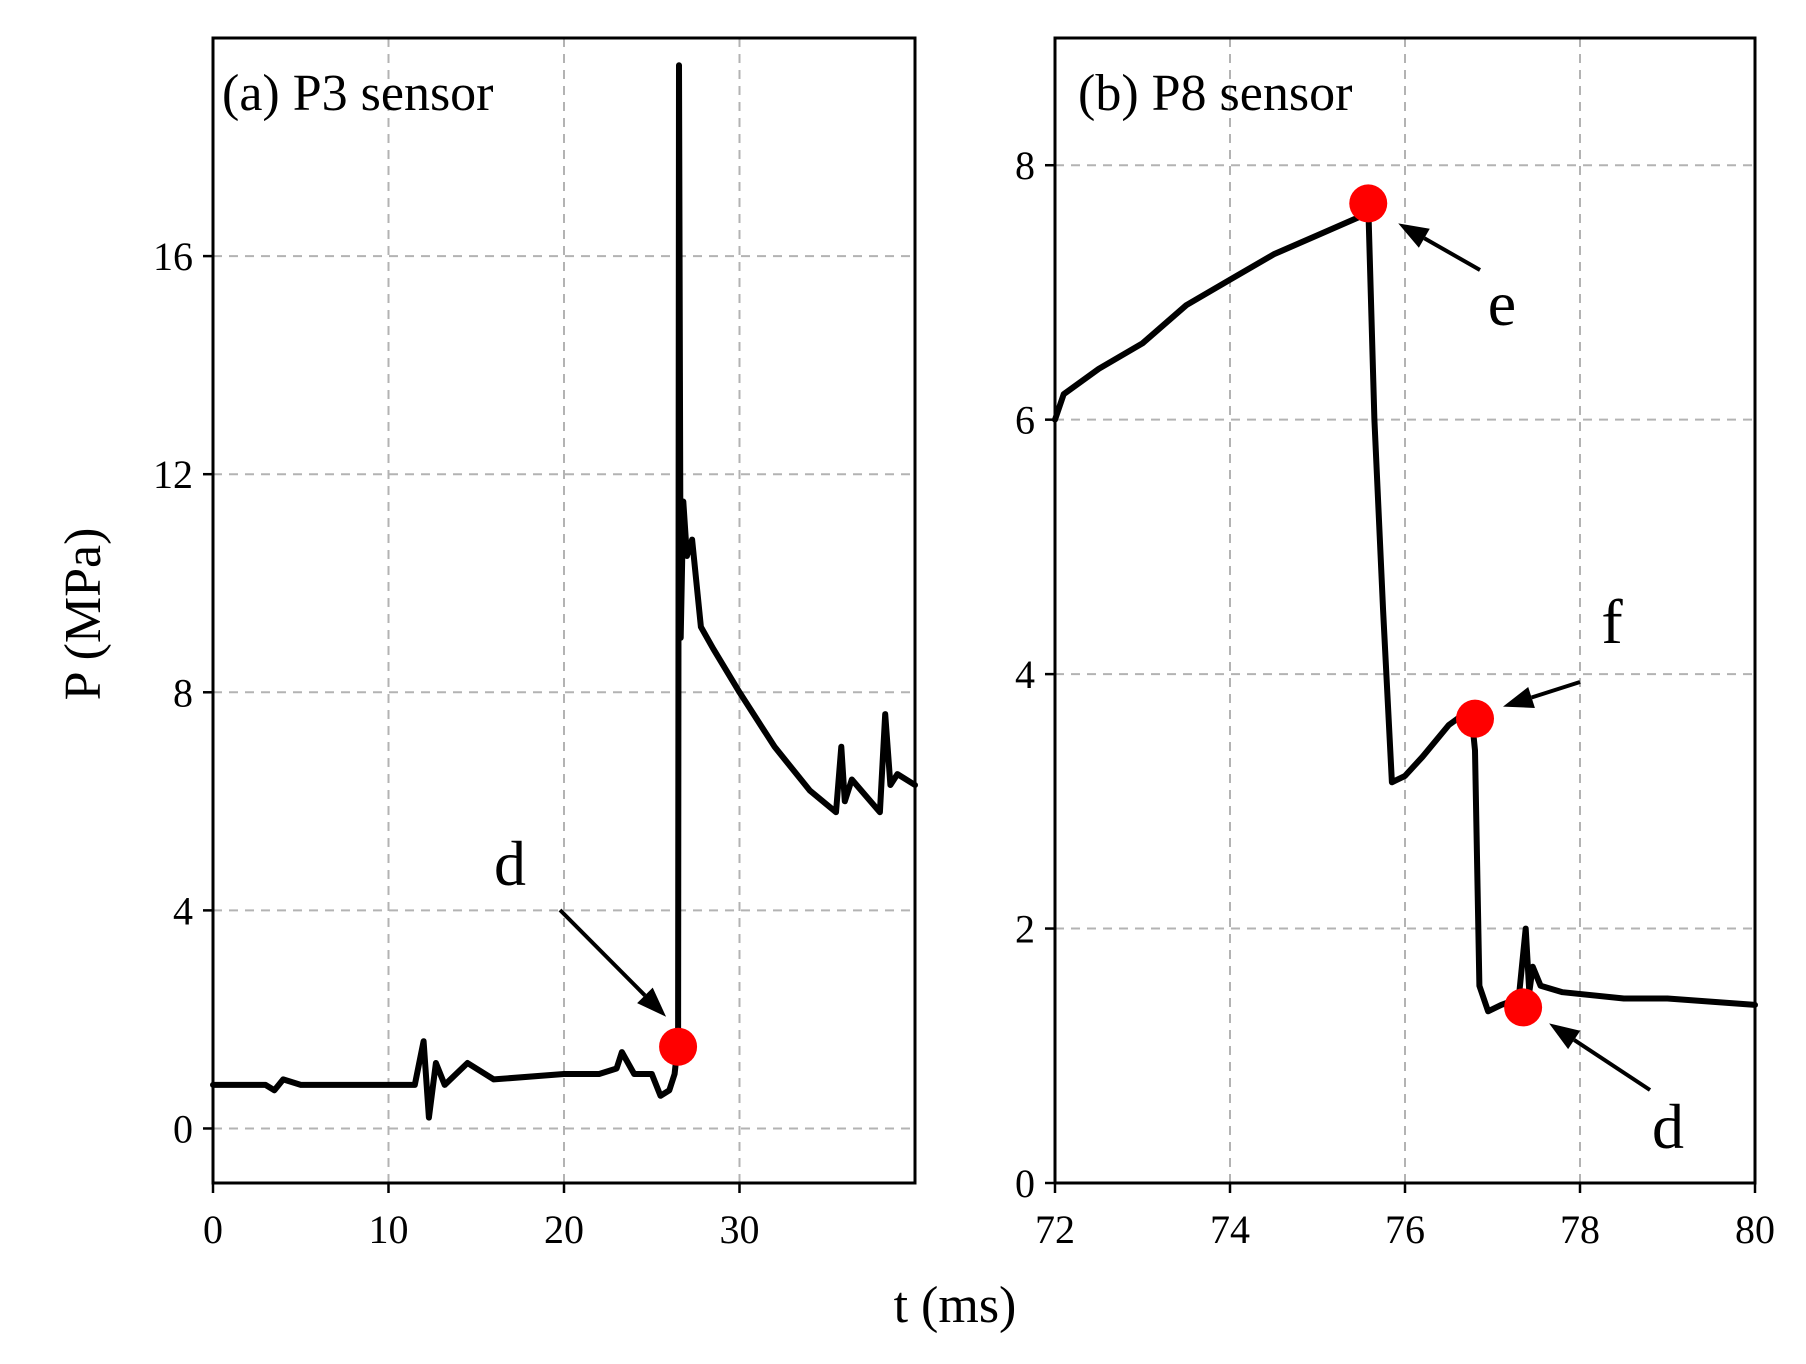 This screenshot has width=1806, height=1364. I want to click on panel-a-xtick-label: 30, so click(740, 1229).